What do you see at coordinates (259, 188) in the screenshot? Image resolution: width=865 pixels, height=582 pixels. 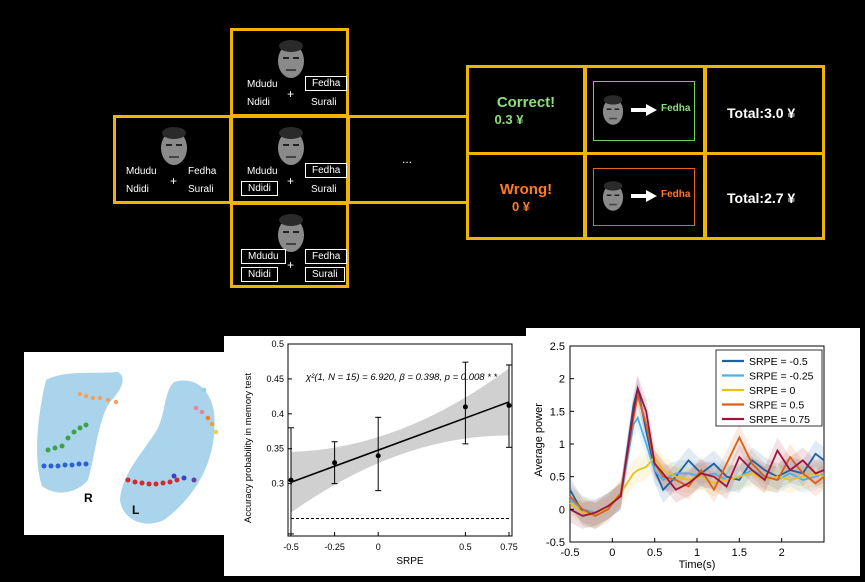 I see `word-ndidi-selected: Ndidi` at bounding box center [259, 188].